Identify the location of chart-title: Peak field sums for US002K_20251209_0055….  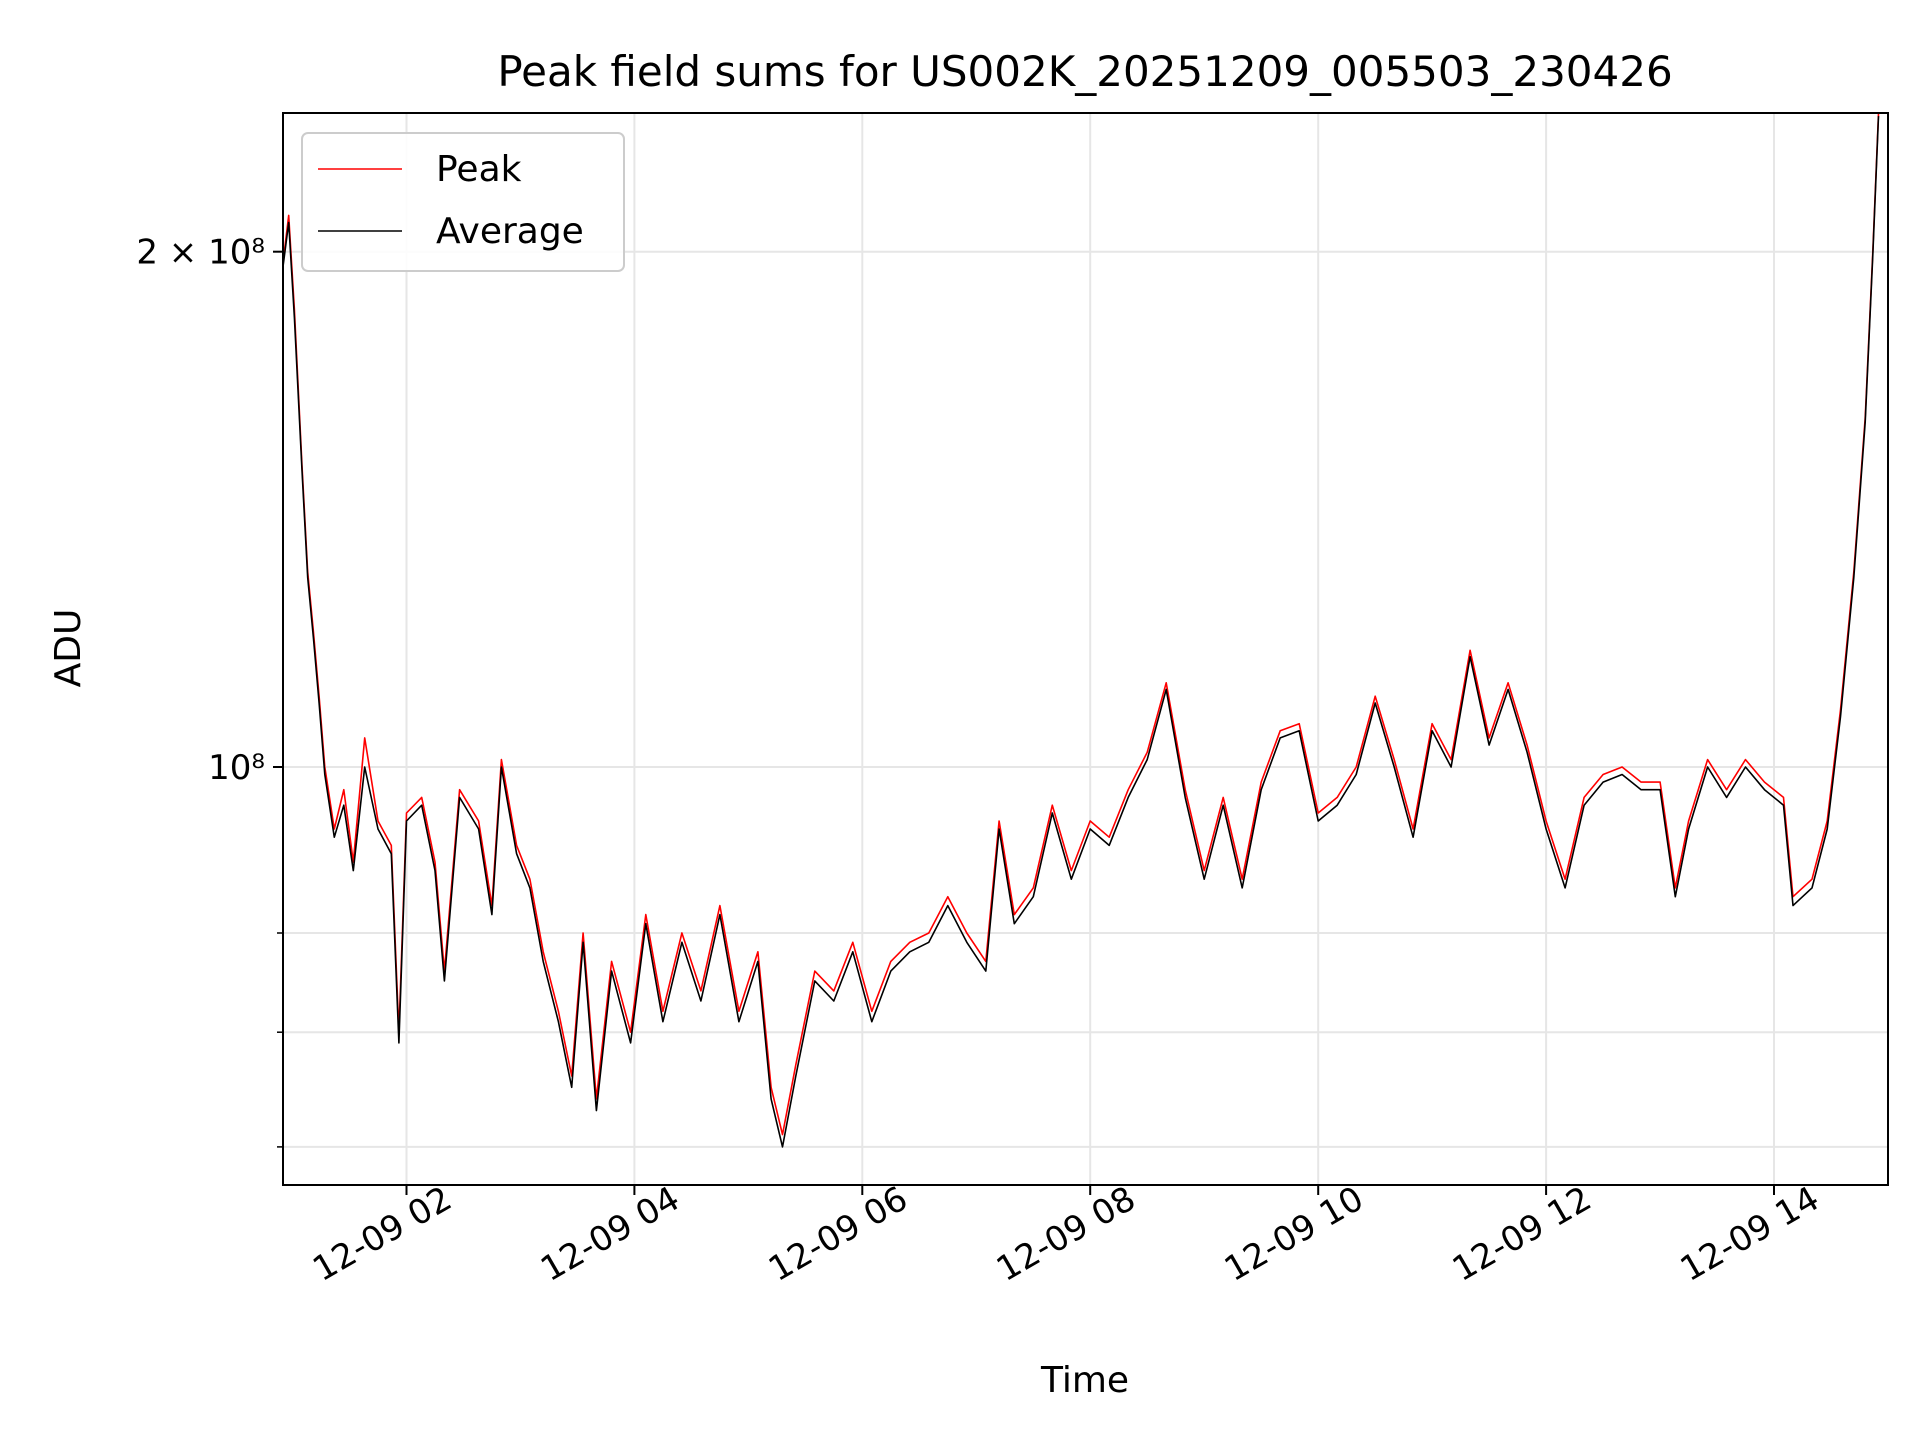
(1084, 71).